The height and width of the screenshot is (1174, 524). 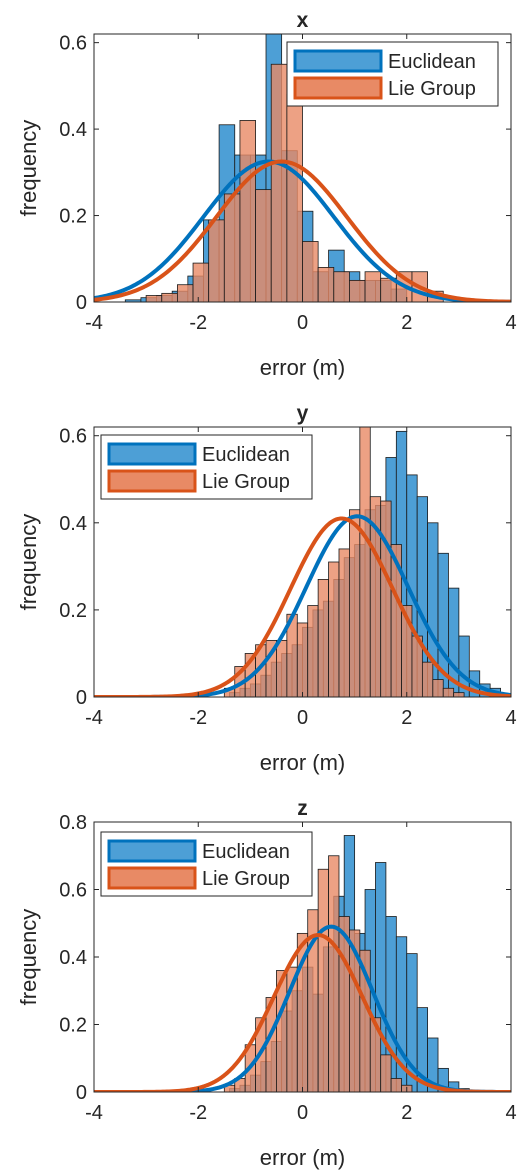 I want to click on fit-curve-euclidean, so click(x=302, y=230).